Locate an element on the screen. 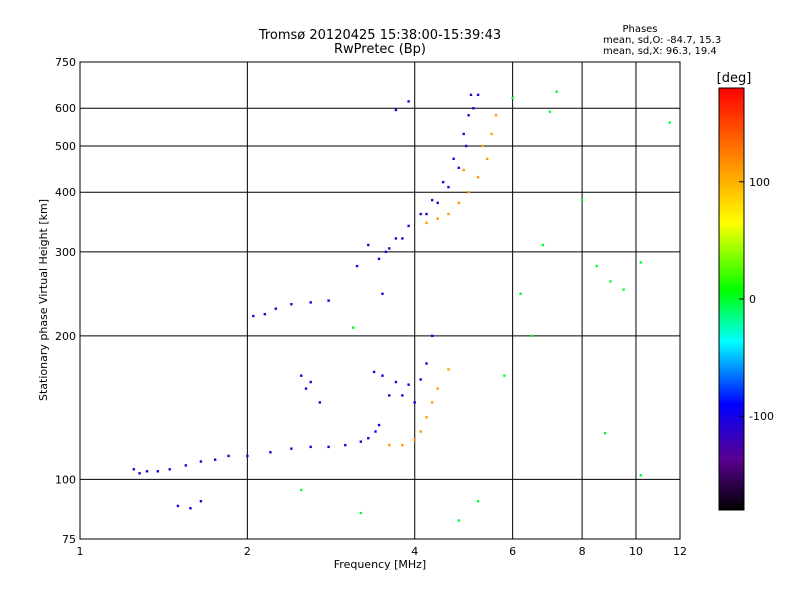 This screenshot has height=600, width=800. colorbar-tick-label: -100 is located at coordinates (761, 416).